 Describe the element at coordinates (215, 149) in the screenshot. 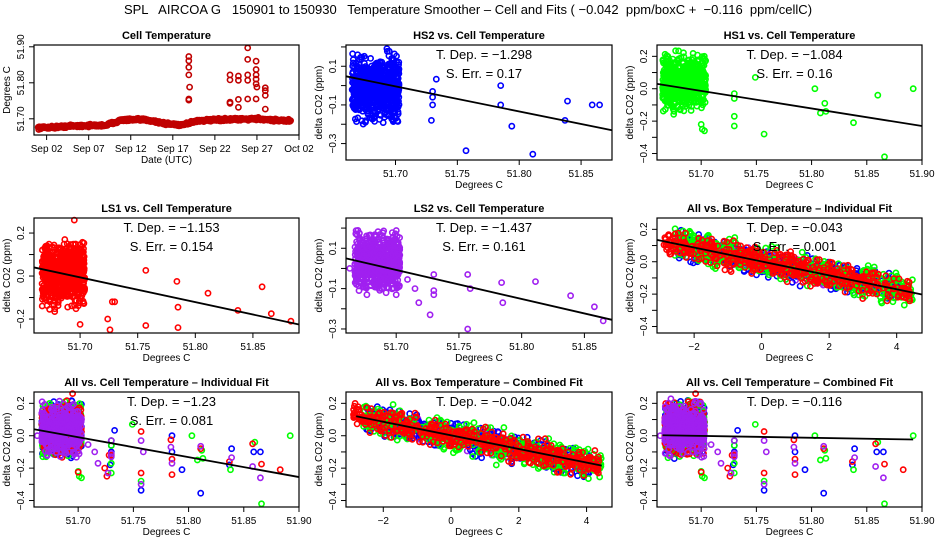

I see `x-tick-label: Sep 22` at that location.